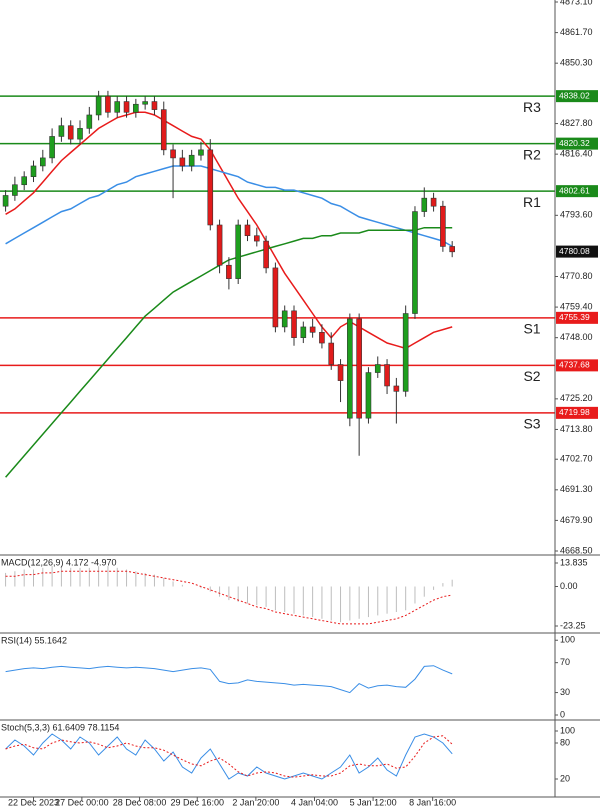  What do you see at coordinates (576, 276) in the screenshot?
I see `y-tick-label: 4770.80` at bounding box center [576, 276].